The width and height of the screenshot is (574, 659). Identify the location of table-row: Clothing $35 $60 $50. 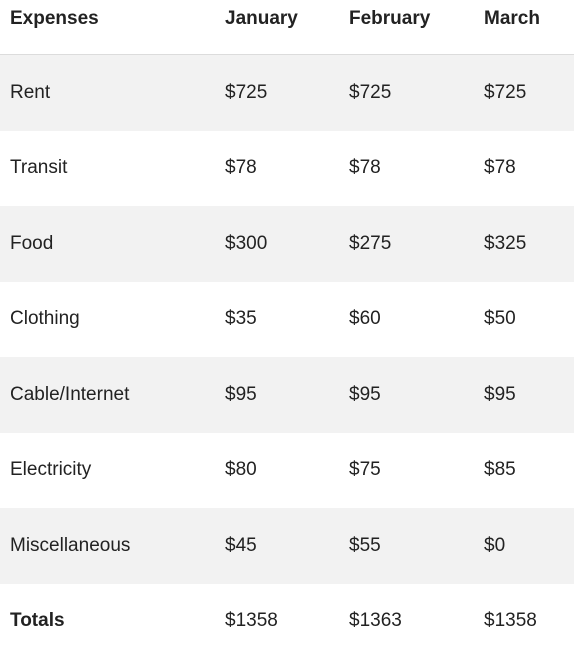
(287, 320).